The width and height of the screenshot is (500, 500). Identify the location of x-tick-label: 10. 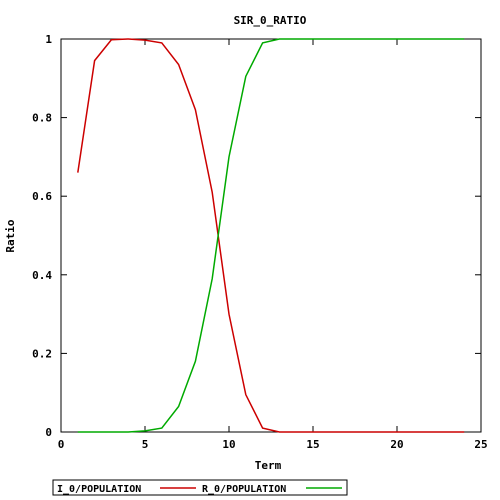
(228, 444).